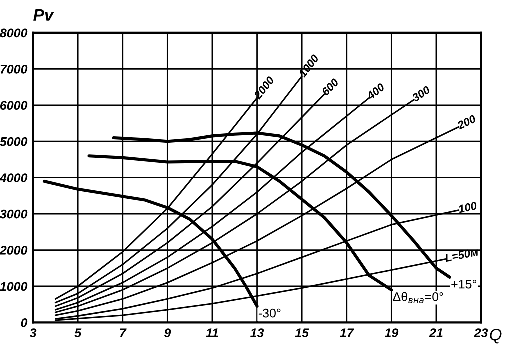  Describe the element at coordinates (418, 298) in the screenshot. I see `series-label: Δθ$_{вна}$=0°` at that location.